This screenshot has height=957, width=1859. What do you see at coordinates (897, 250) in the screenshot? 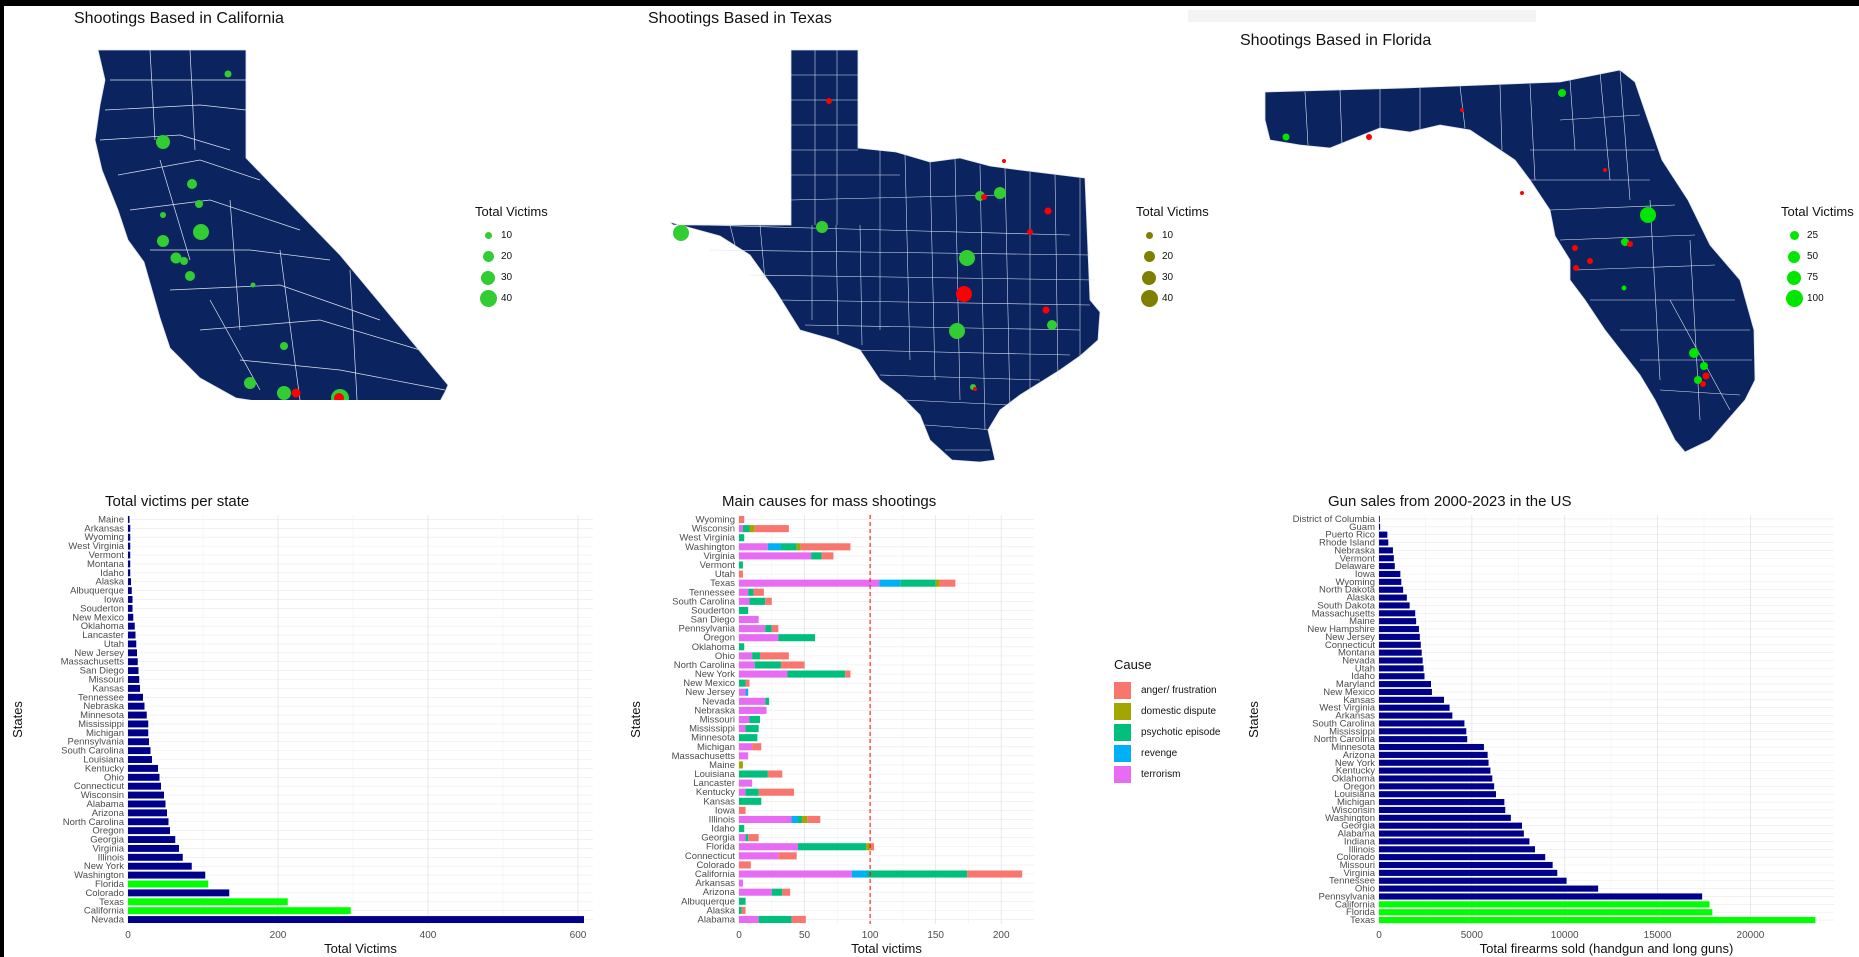
I see `texas-county-grid` at bounding box center [897, 250].